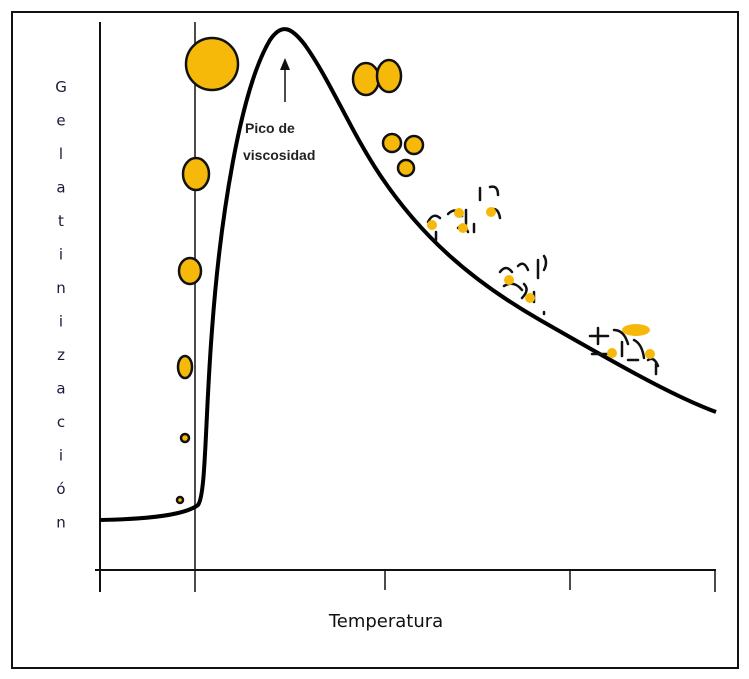 The image size is (749, 679). What do you see at coordinates (270, 128) in the screenshot?
I see `annotation: Pico de` at bounding box center [270, 128].